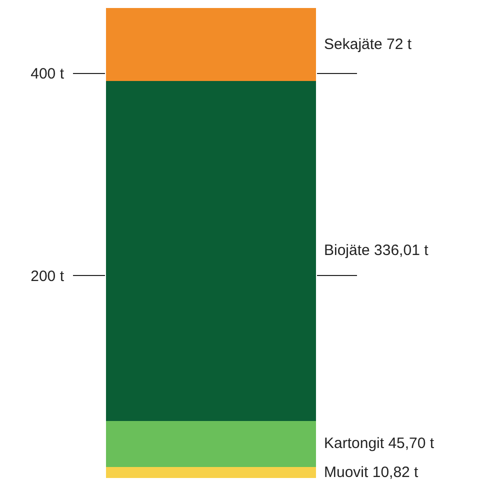 The width and height of the screenshot is (488, 486). Describe the element at coordinates (371, 472) in the screenshot. I see `text: Muovit 10,82 t` at that location.